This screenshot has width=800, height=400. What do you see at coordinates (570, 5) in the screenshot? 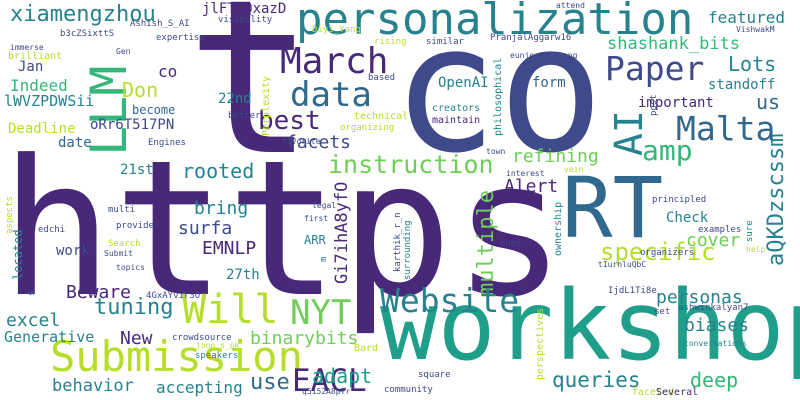
I see `word-attend: attend` at bounding box center [570, 5].